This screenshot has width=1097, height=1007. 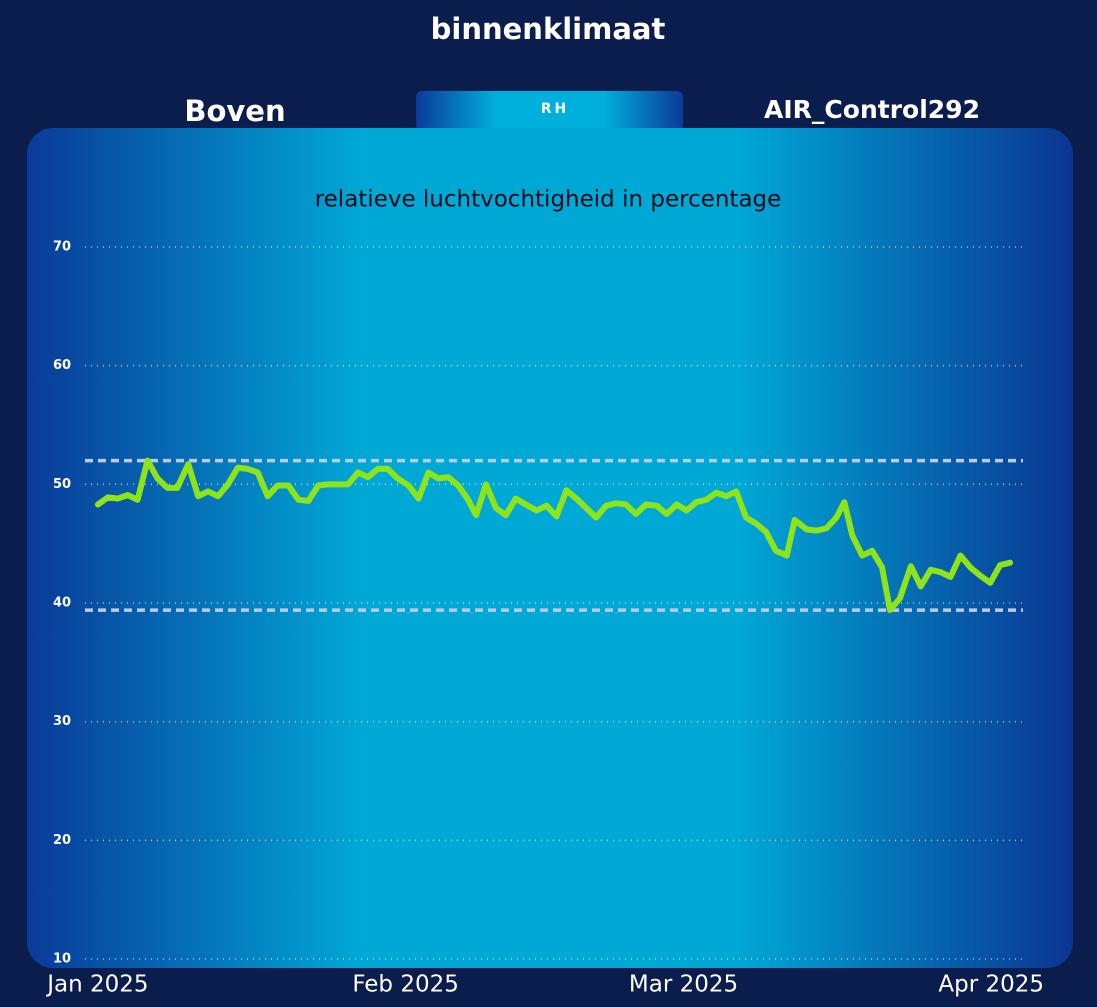 What do you see at coordinates (548, 29) in the screenshot?
I see `page-title: binnenklimaat` at bounding box center [548, 29].